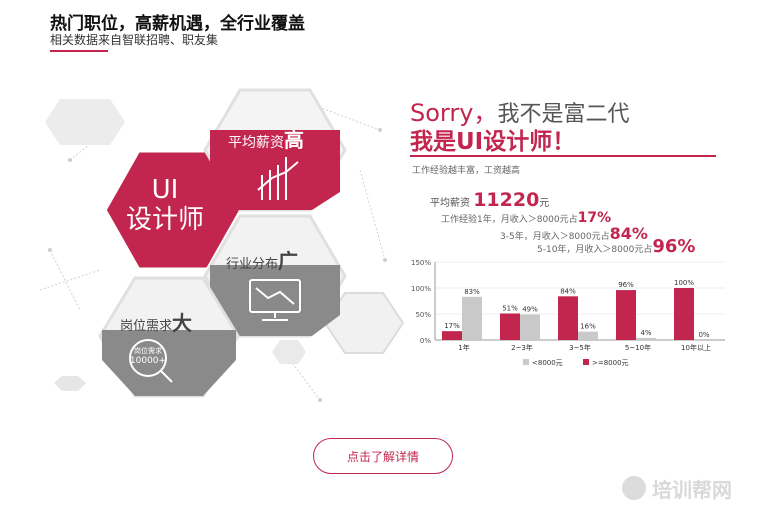 Image resolution: width=759 pixels, height=506 pixels. What do you see at coordinates (509, 220) in the screenshot?
I see `stat-1yr-label: 工作经验1年，月收入＞8000元占` at bounding box center [509, 220].